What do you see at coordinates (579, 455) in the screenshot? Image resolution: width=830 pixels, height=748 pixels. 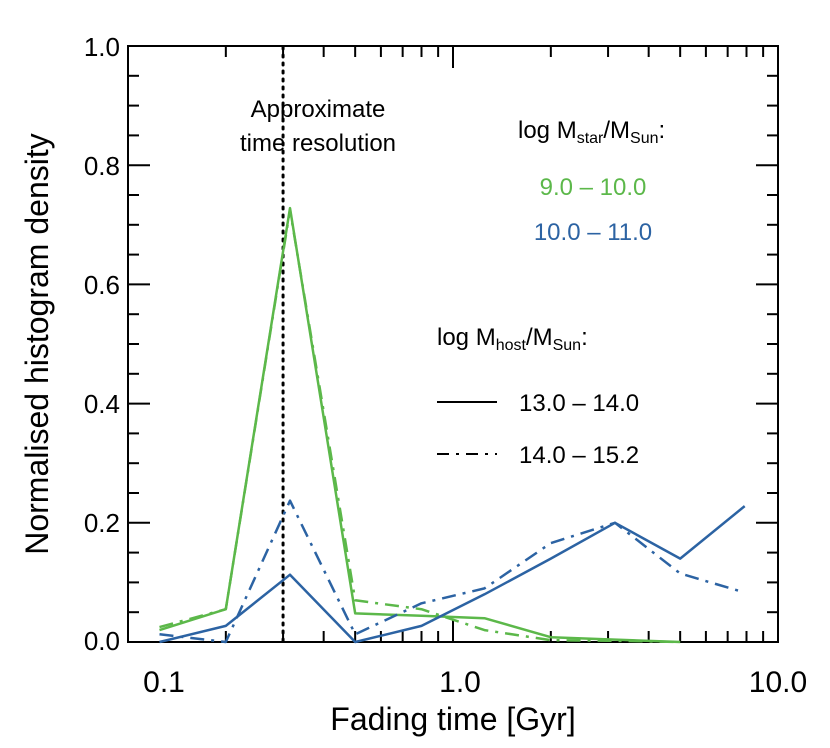 I see `legend-mhost-entry-dashdot: 14.0 – 15.2` at bounding box center [579, 455].